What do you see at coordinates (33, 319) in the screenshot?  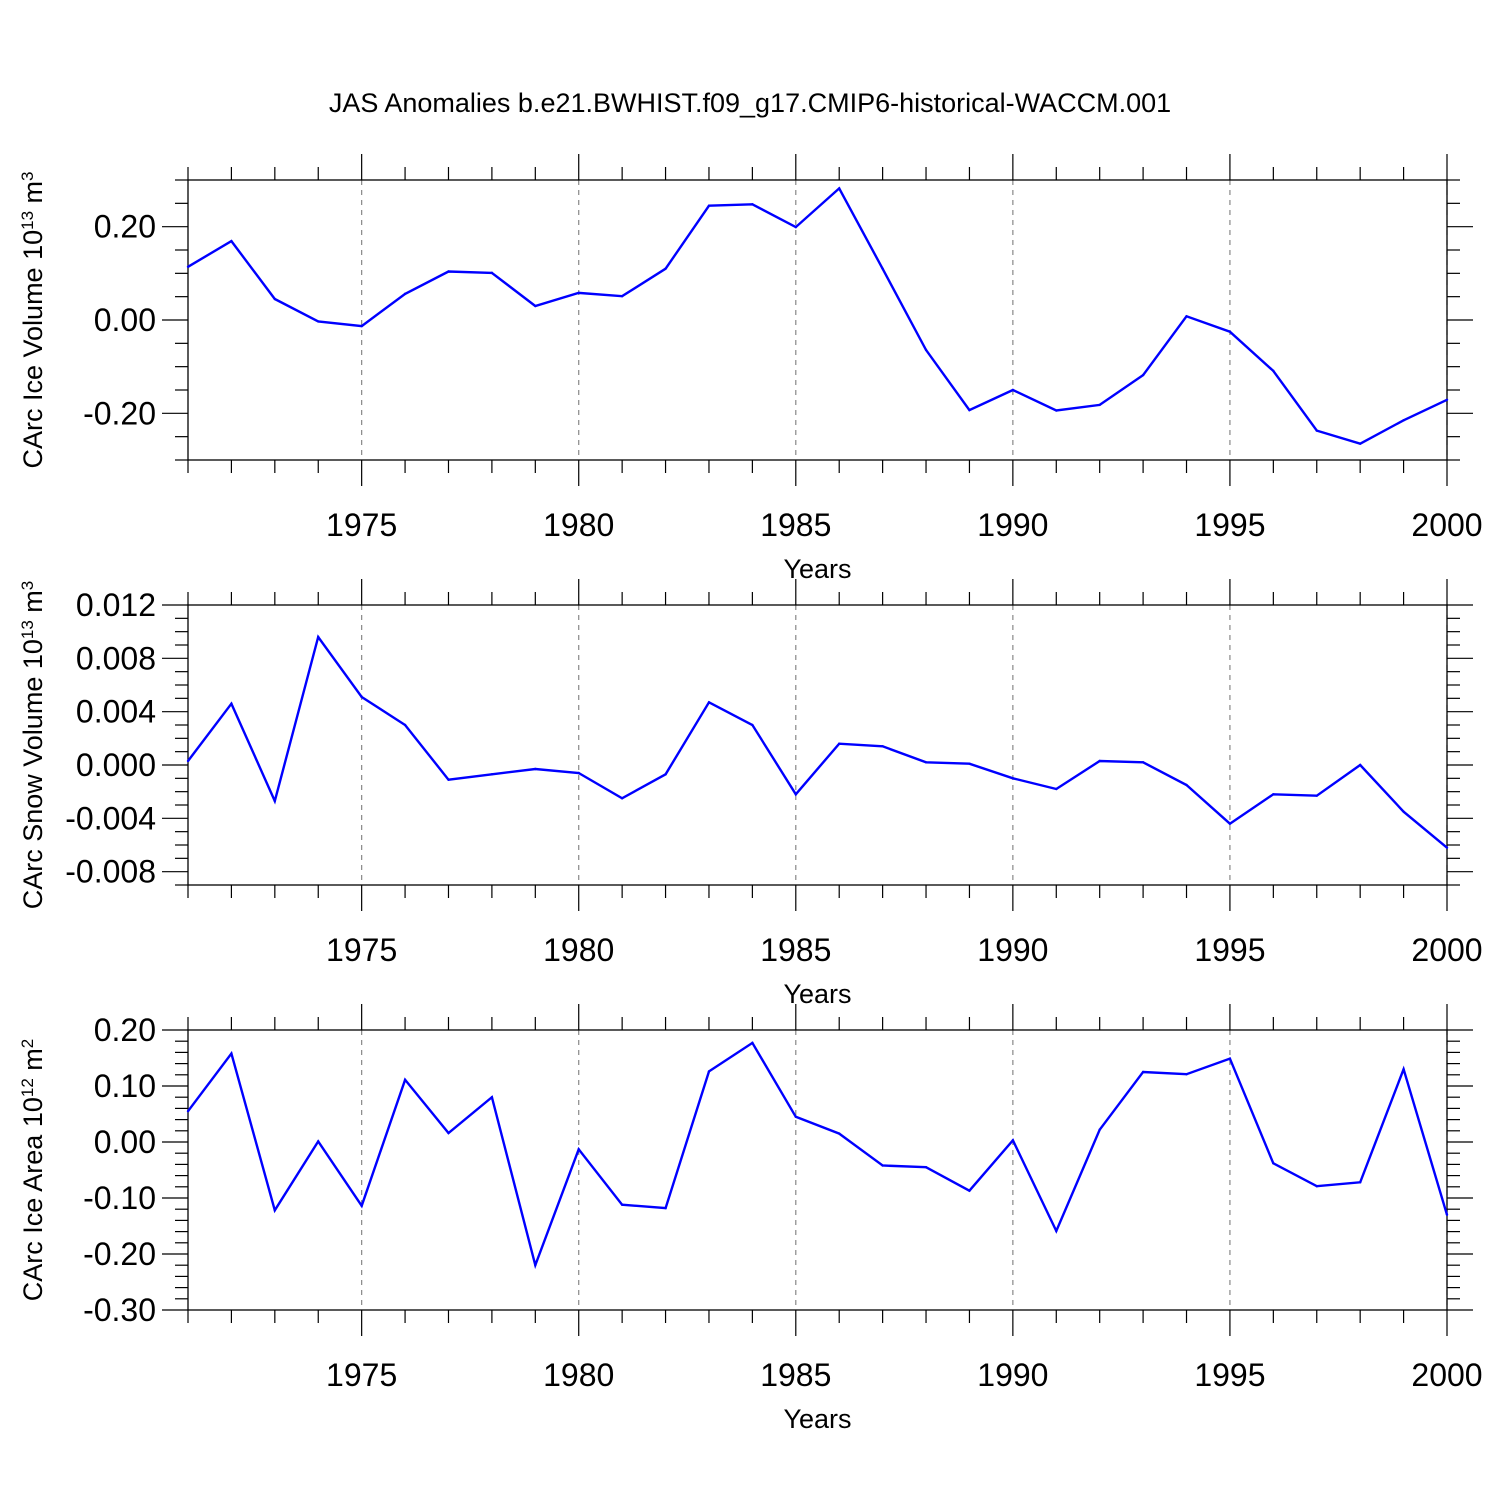 I see `y-axis-label: CArc Ice Volume 1013 m3` at bounding box center [33, 319].